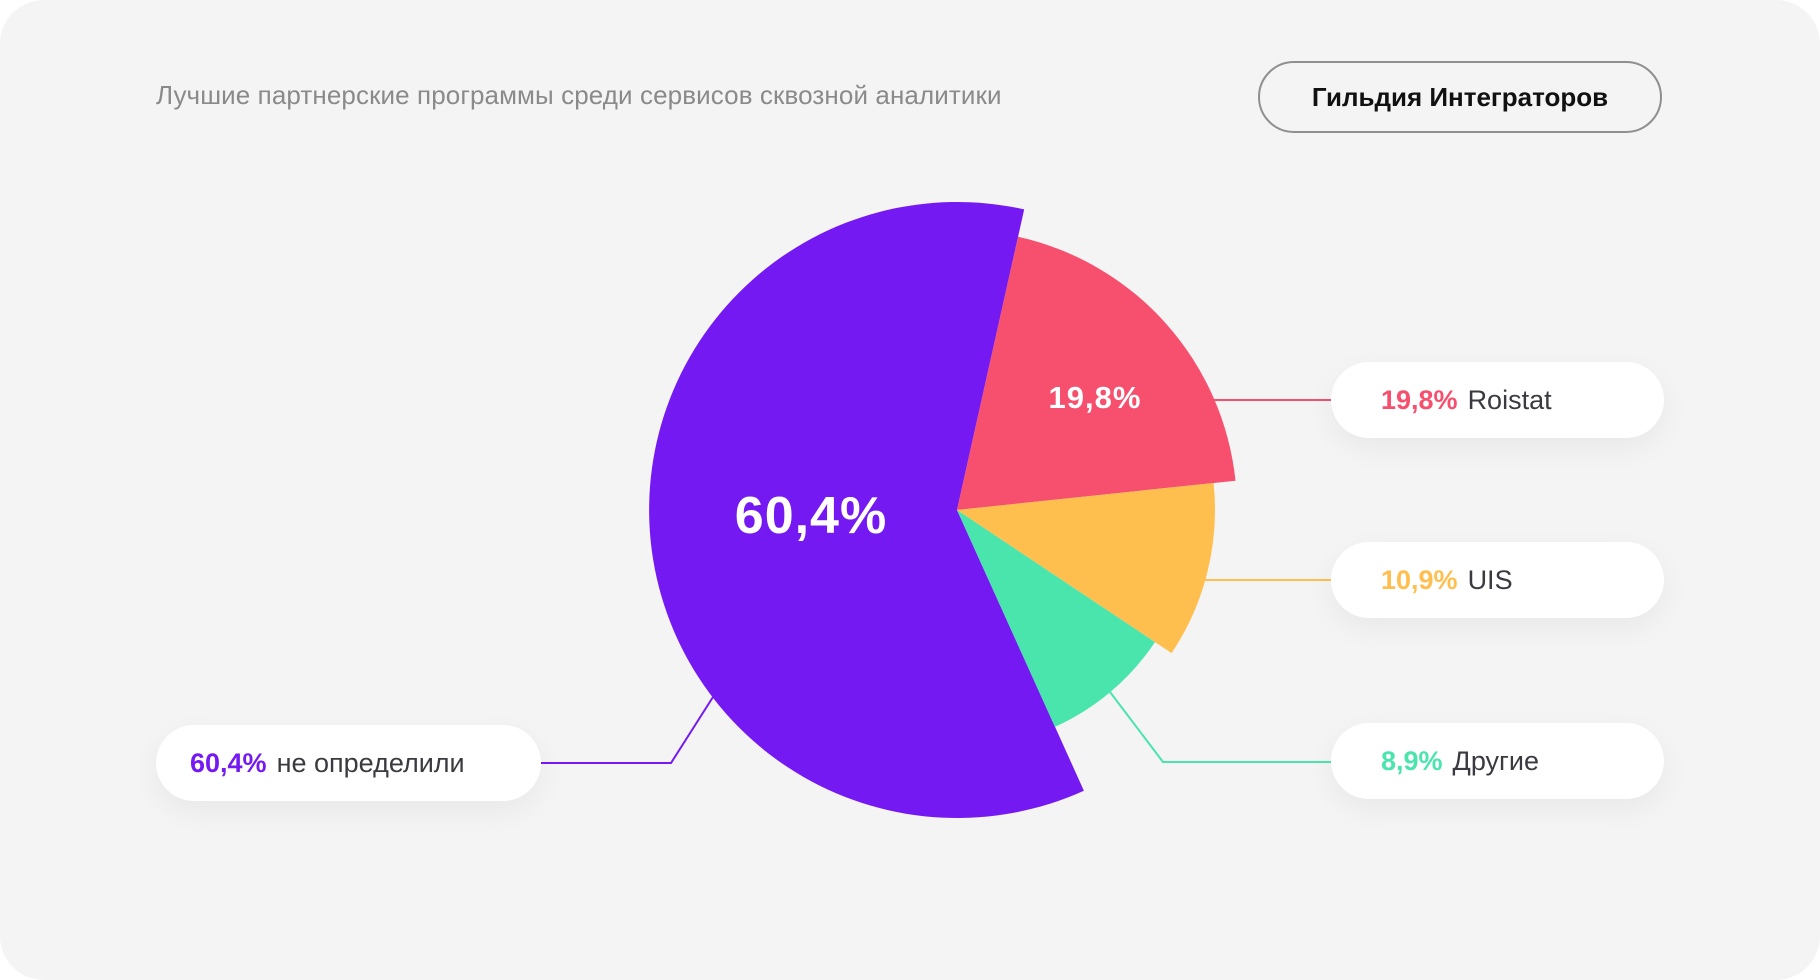 Image resolution: width=1820 pixels, height=980 pixels. I want to click on legend-label: не определили, so click(370, 762).